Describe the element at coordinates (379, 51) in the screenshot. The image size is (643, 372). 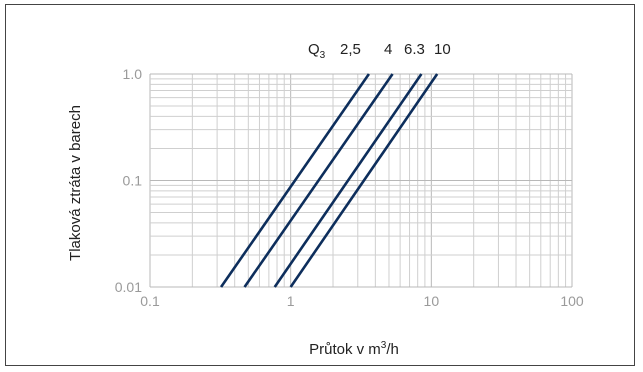
I see `legend: Q3 2,5 4 6.3 10` at that location.